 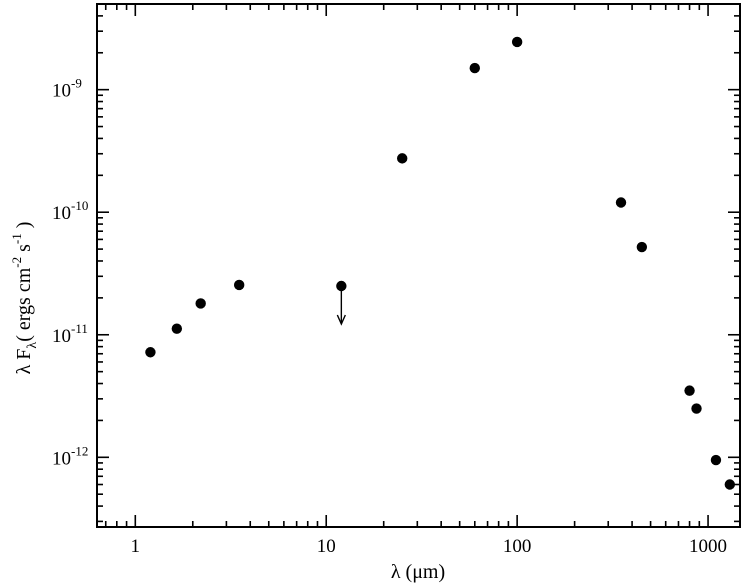 I want to click on y-axis-title-mid: s, so click(x=24, y=250).